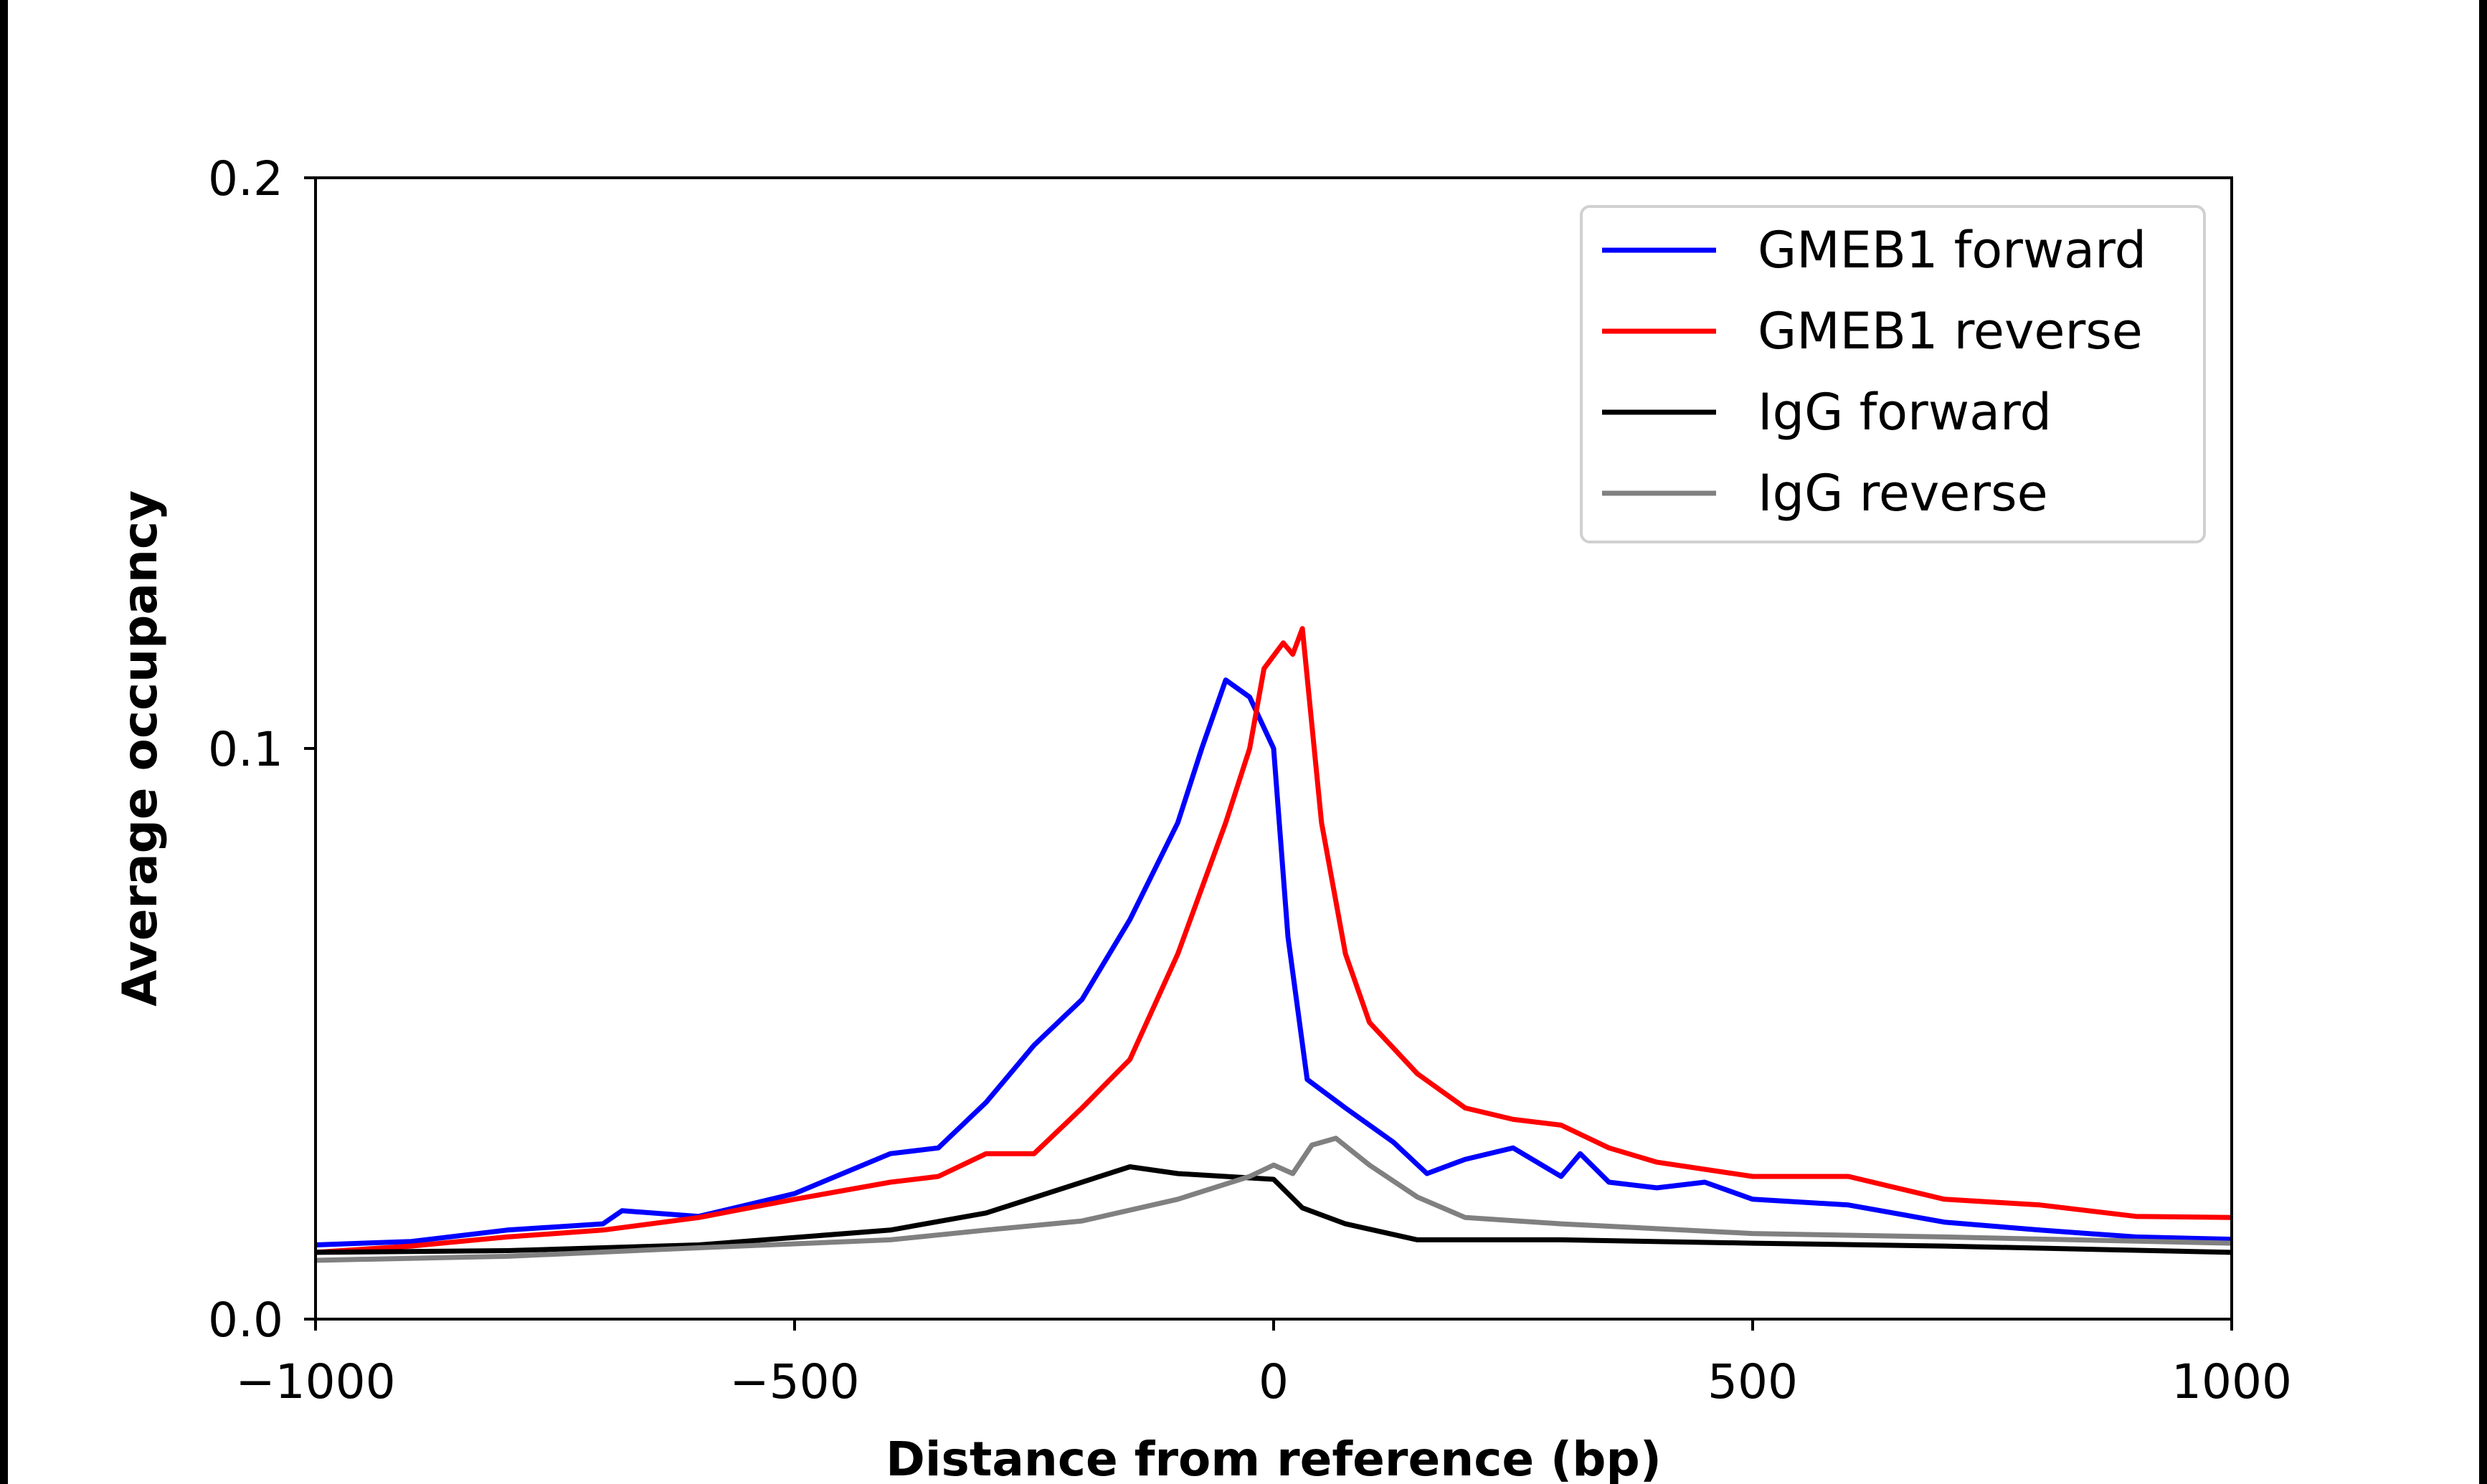  Describe the element at coordinates (1952, 250) in the screenshot. I see `legend-label: GMEB1 forward` at that location.